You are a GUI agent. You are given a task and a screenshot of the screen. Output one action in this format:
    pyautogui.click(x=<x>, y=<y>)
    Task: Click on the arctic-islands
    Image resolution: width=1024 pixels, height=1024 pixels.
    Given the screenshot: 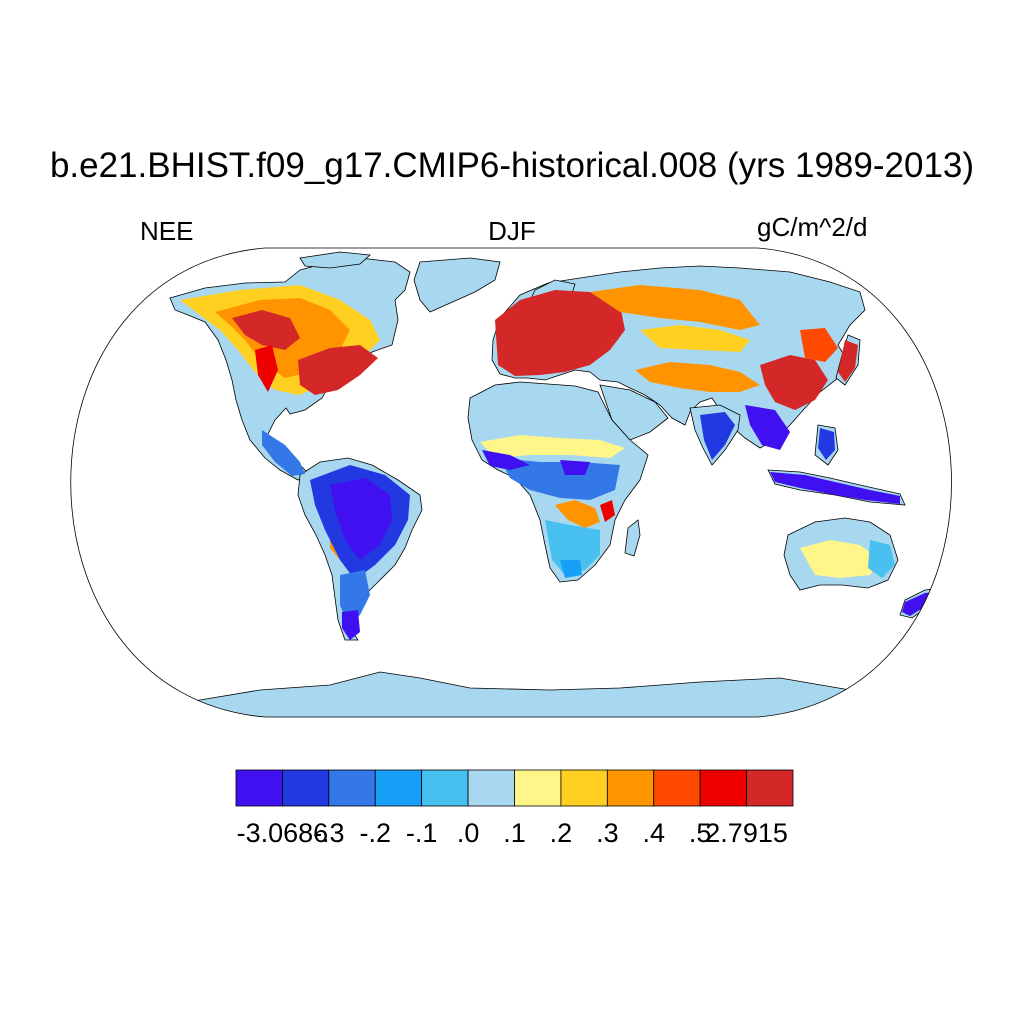 What is the action you would take?
    pyautogui.click(x=335, y=260)
    